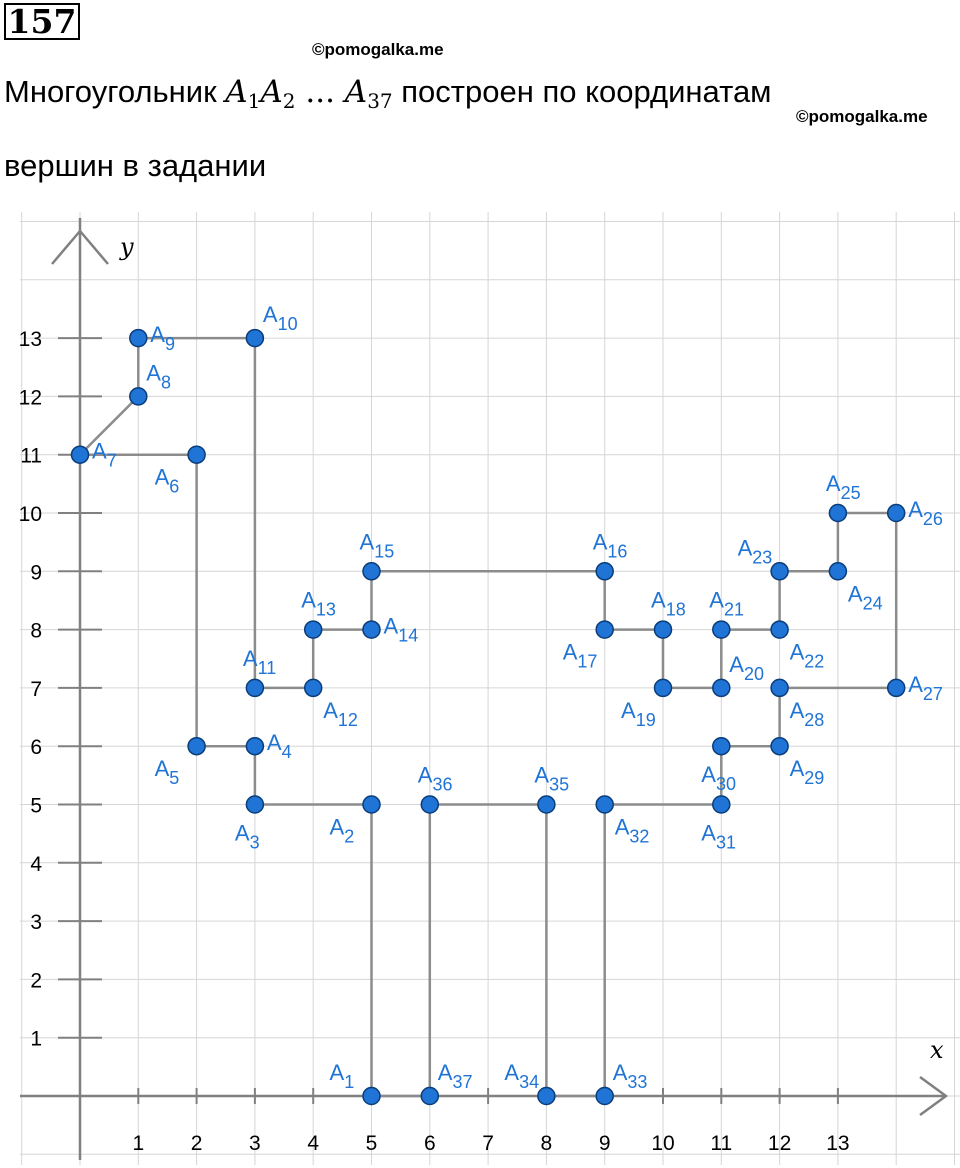 Image resolution: width=960 pixels, height=1168 pixels. What do you see at coordinates (30, 514) in the screenshot?
I see `y-tick-label: 10` at bounding box center [30, 514].